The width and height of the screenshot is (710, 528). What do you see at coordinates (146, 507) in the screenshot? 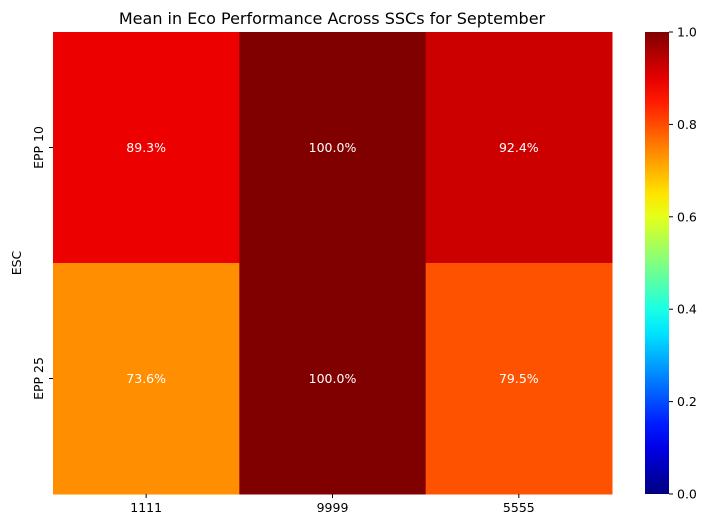
I see `x-tick-label: 1111` at bounding box center [146, 507].